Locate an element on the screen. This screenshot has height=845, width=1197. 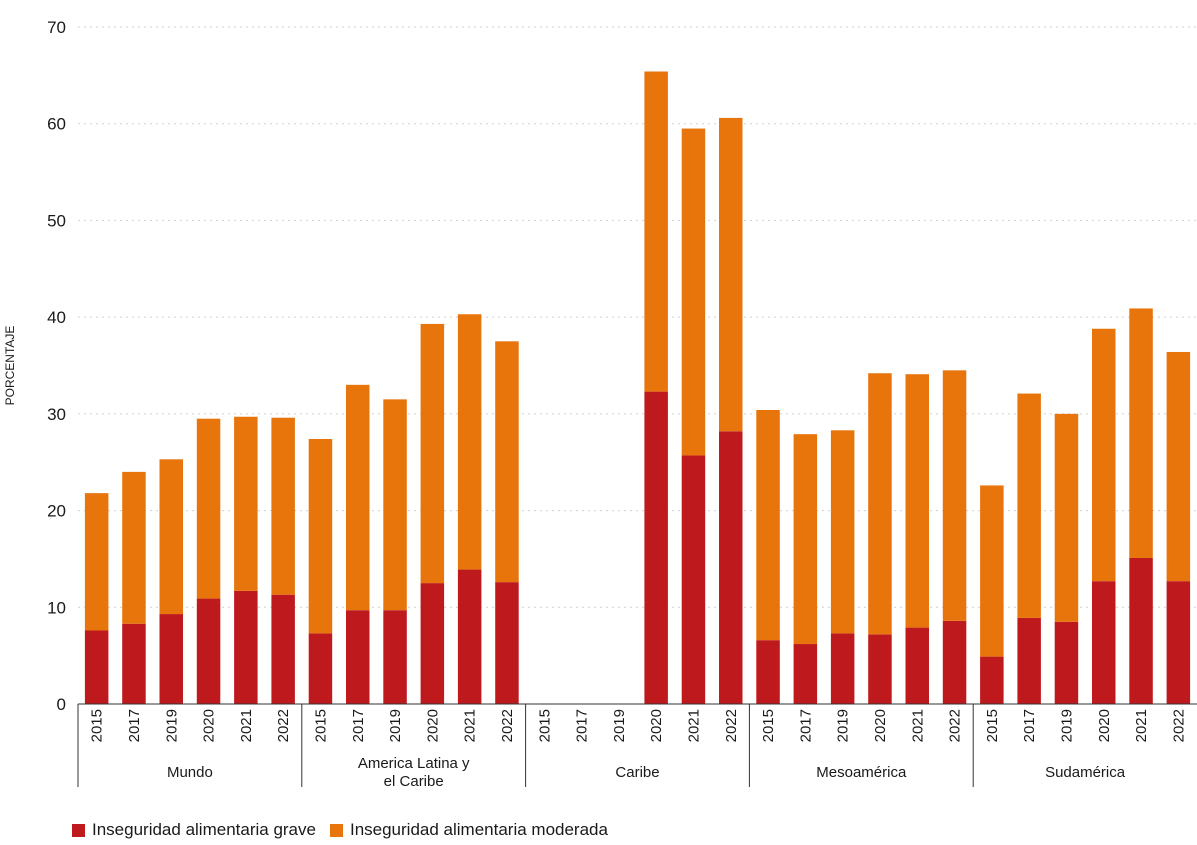
y-tick-label: 30 is located at coordinates (56, 414).